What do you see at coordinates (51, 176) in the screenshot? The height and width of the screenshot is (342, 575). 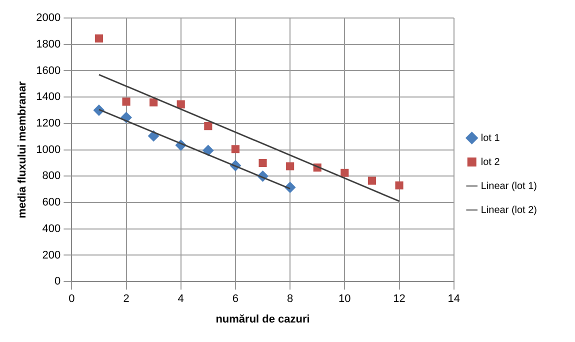 I see `y-tick-label: 800` at bounding box center [51, 176].